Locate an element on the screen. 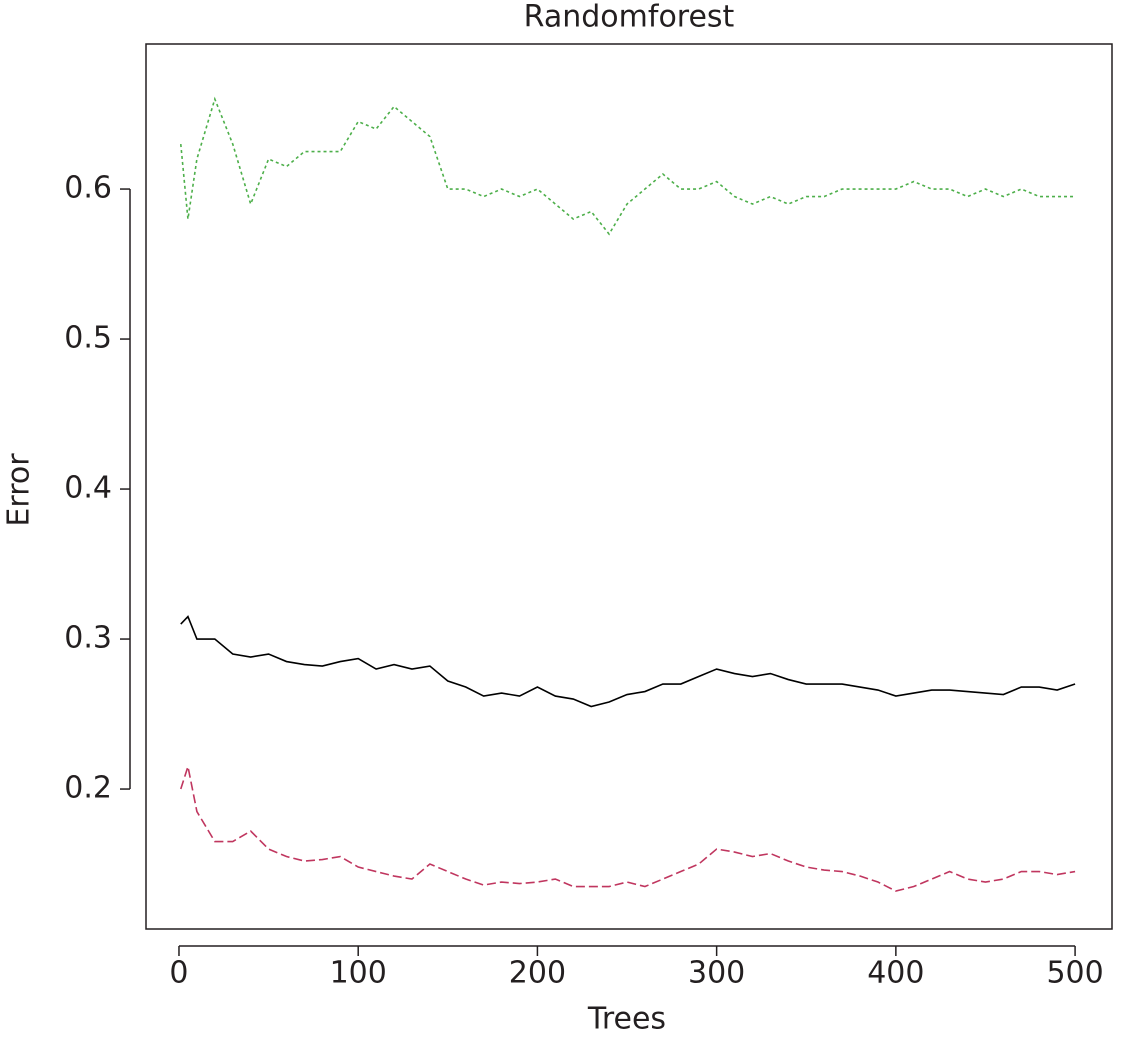 The width and height of the screenshot is (1130, 1037). x-tick-label: 200 is located at coordinates (537, 973).